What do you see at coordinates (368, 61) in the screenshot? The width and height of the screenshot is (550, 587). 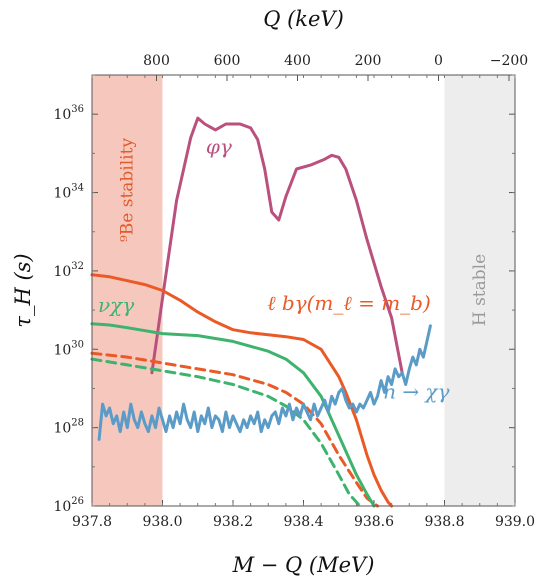 I see `x2-tick-label-3: 200` at bounding box center [368, 61].